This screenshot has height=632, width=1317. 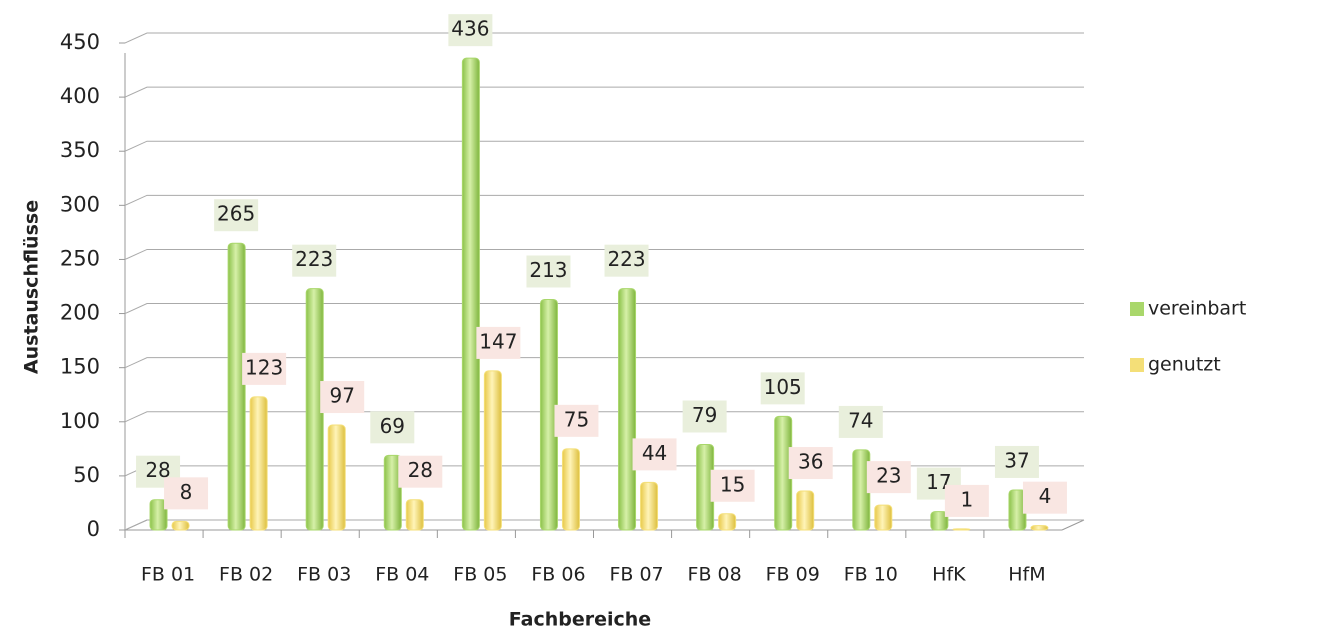 I want to click on y-tick-label: 300, so click(x=80, y=204).